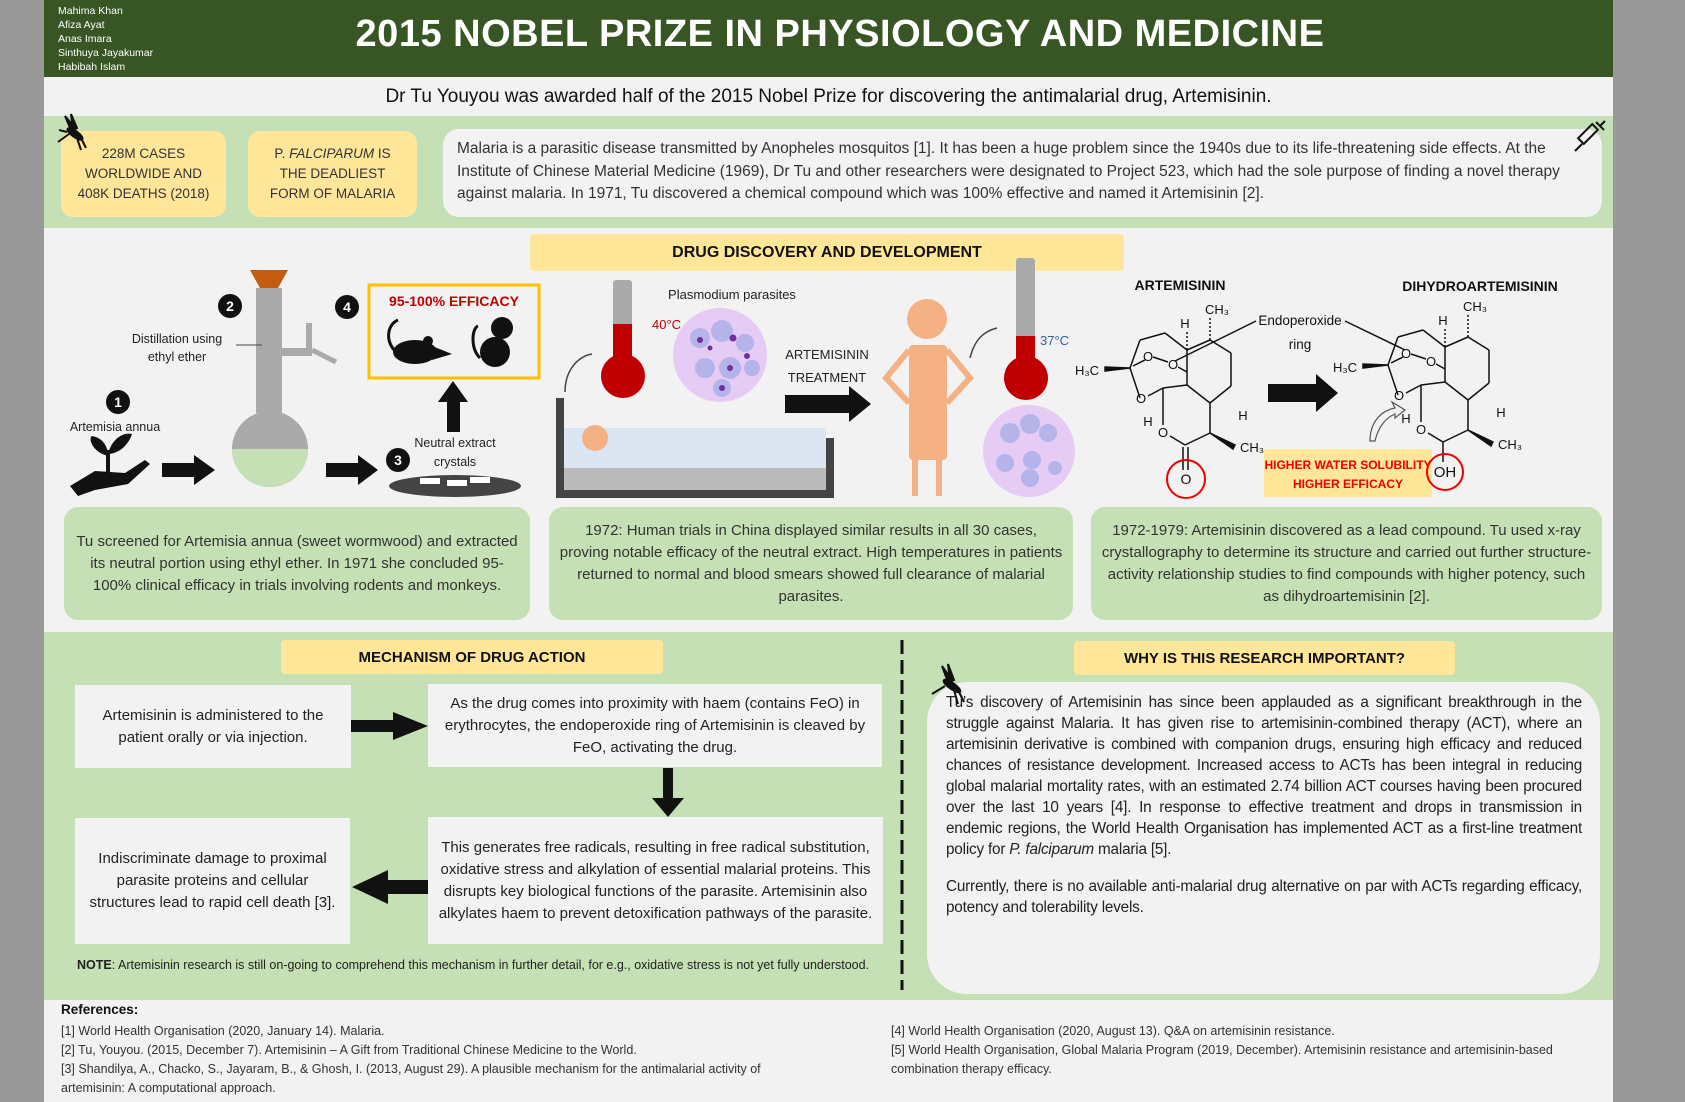  I want to click on svg-text: 1, so click(118, 402).